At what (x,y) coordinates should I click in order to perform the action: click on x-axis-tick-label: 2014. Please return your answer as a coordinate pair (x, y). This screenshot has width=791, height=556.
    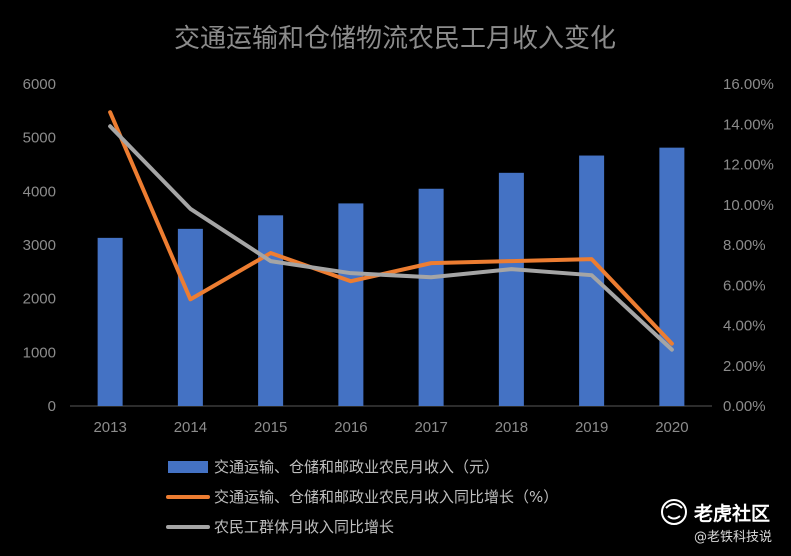
    Looking at the image, I should click on (190, 427).